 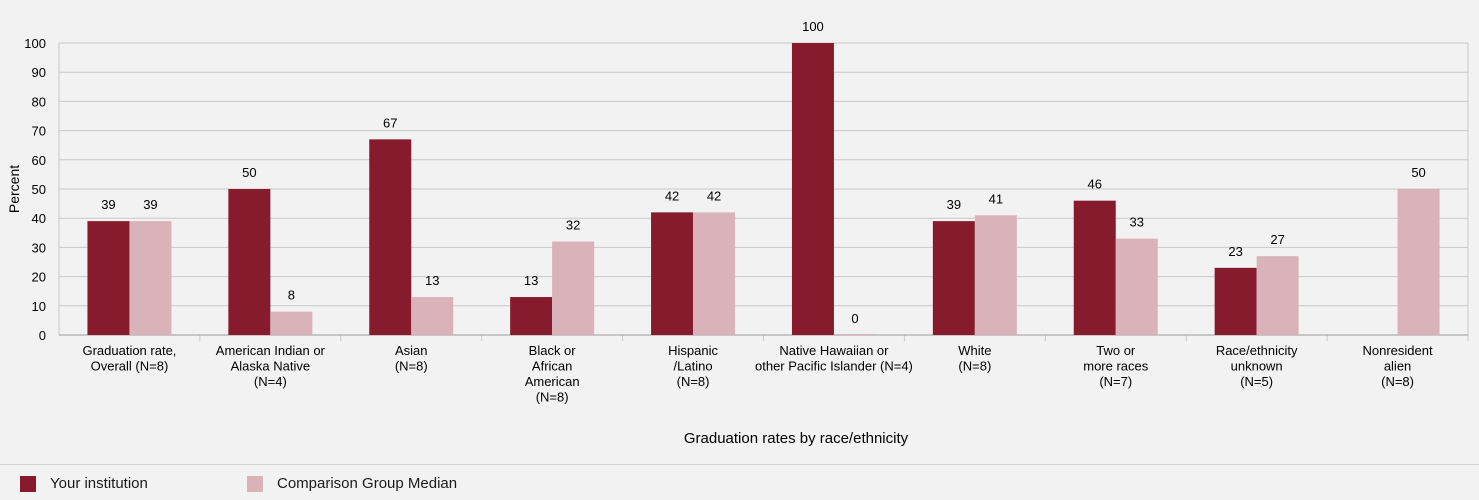 What do you see at coordinates (35, 43) in the screenshot?
I see `y-tick-label: 100` at bounding box center [35, 43].